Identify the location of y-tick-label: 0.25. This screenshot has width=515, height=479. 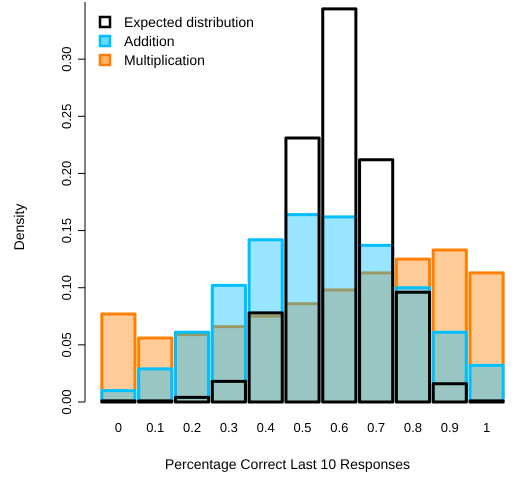
(66, 116).